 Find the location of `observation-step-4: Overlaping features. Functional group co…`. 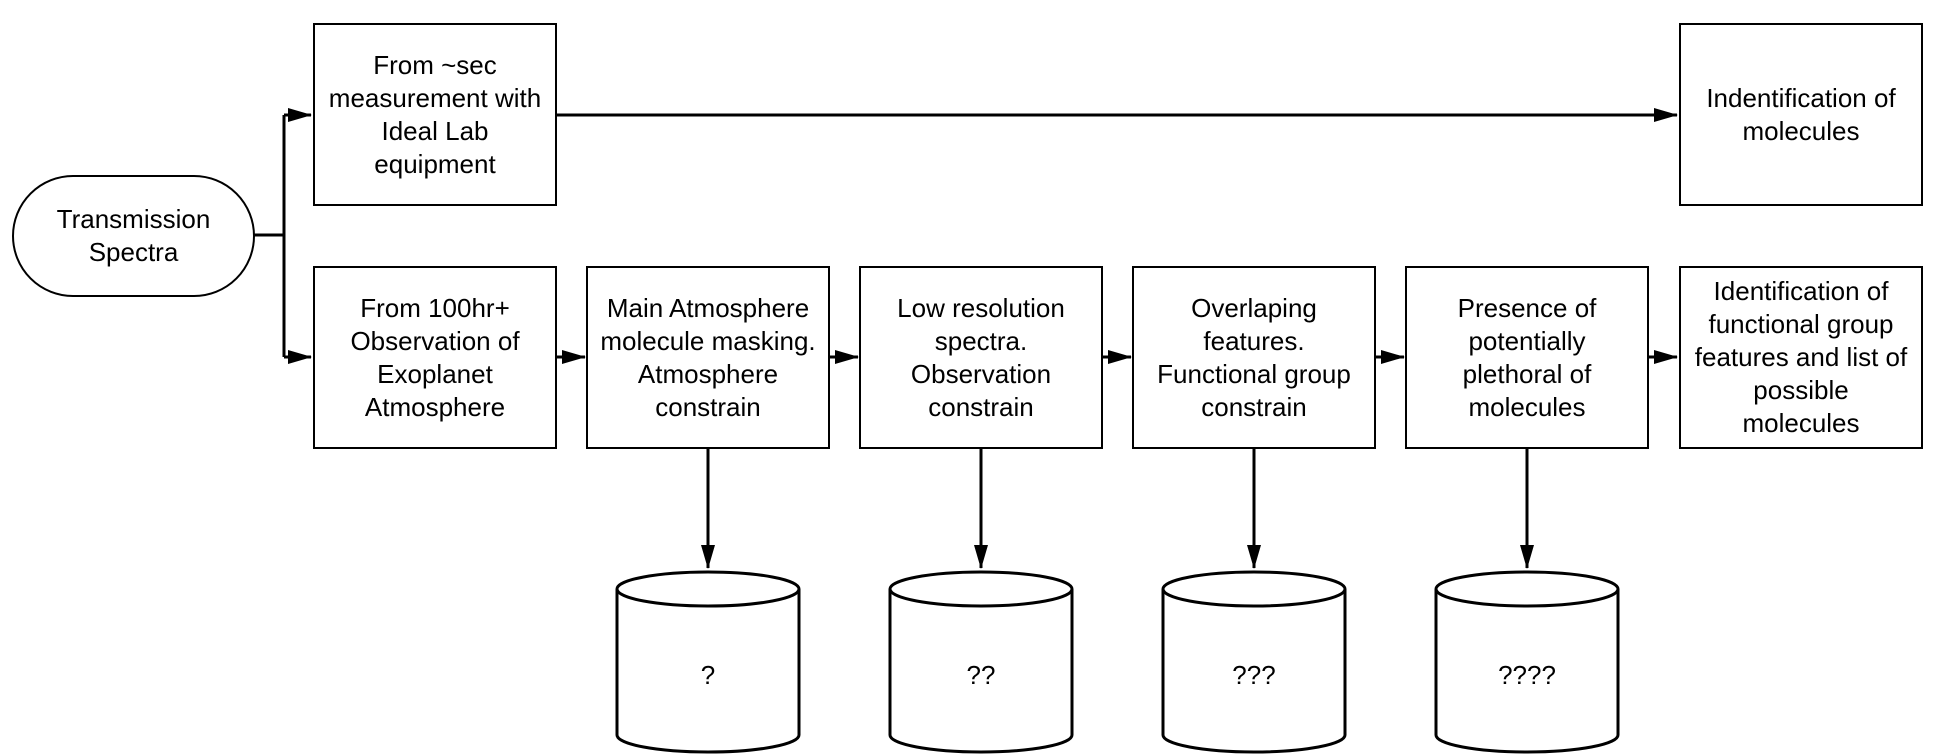

observation-step-4: Overlaping features. Functional group co… is located at coordinates (1254, 357).